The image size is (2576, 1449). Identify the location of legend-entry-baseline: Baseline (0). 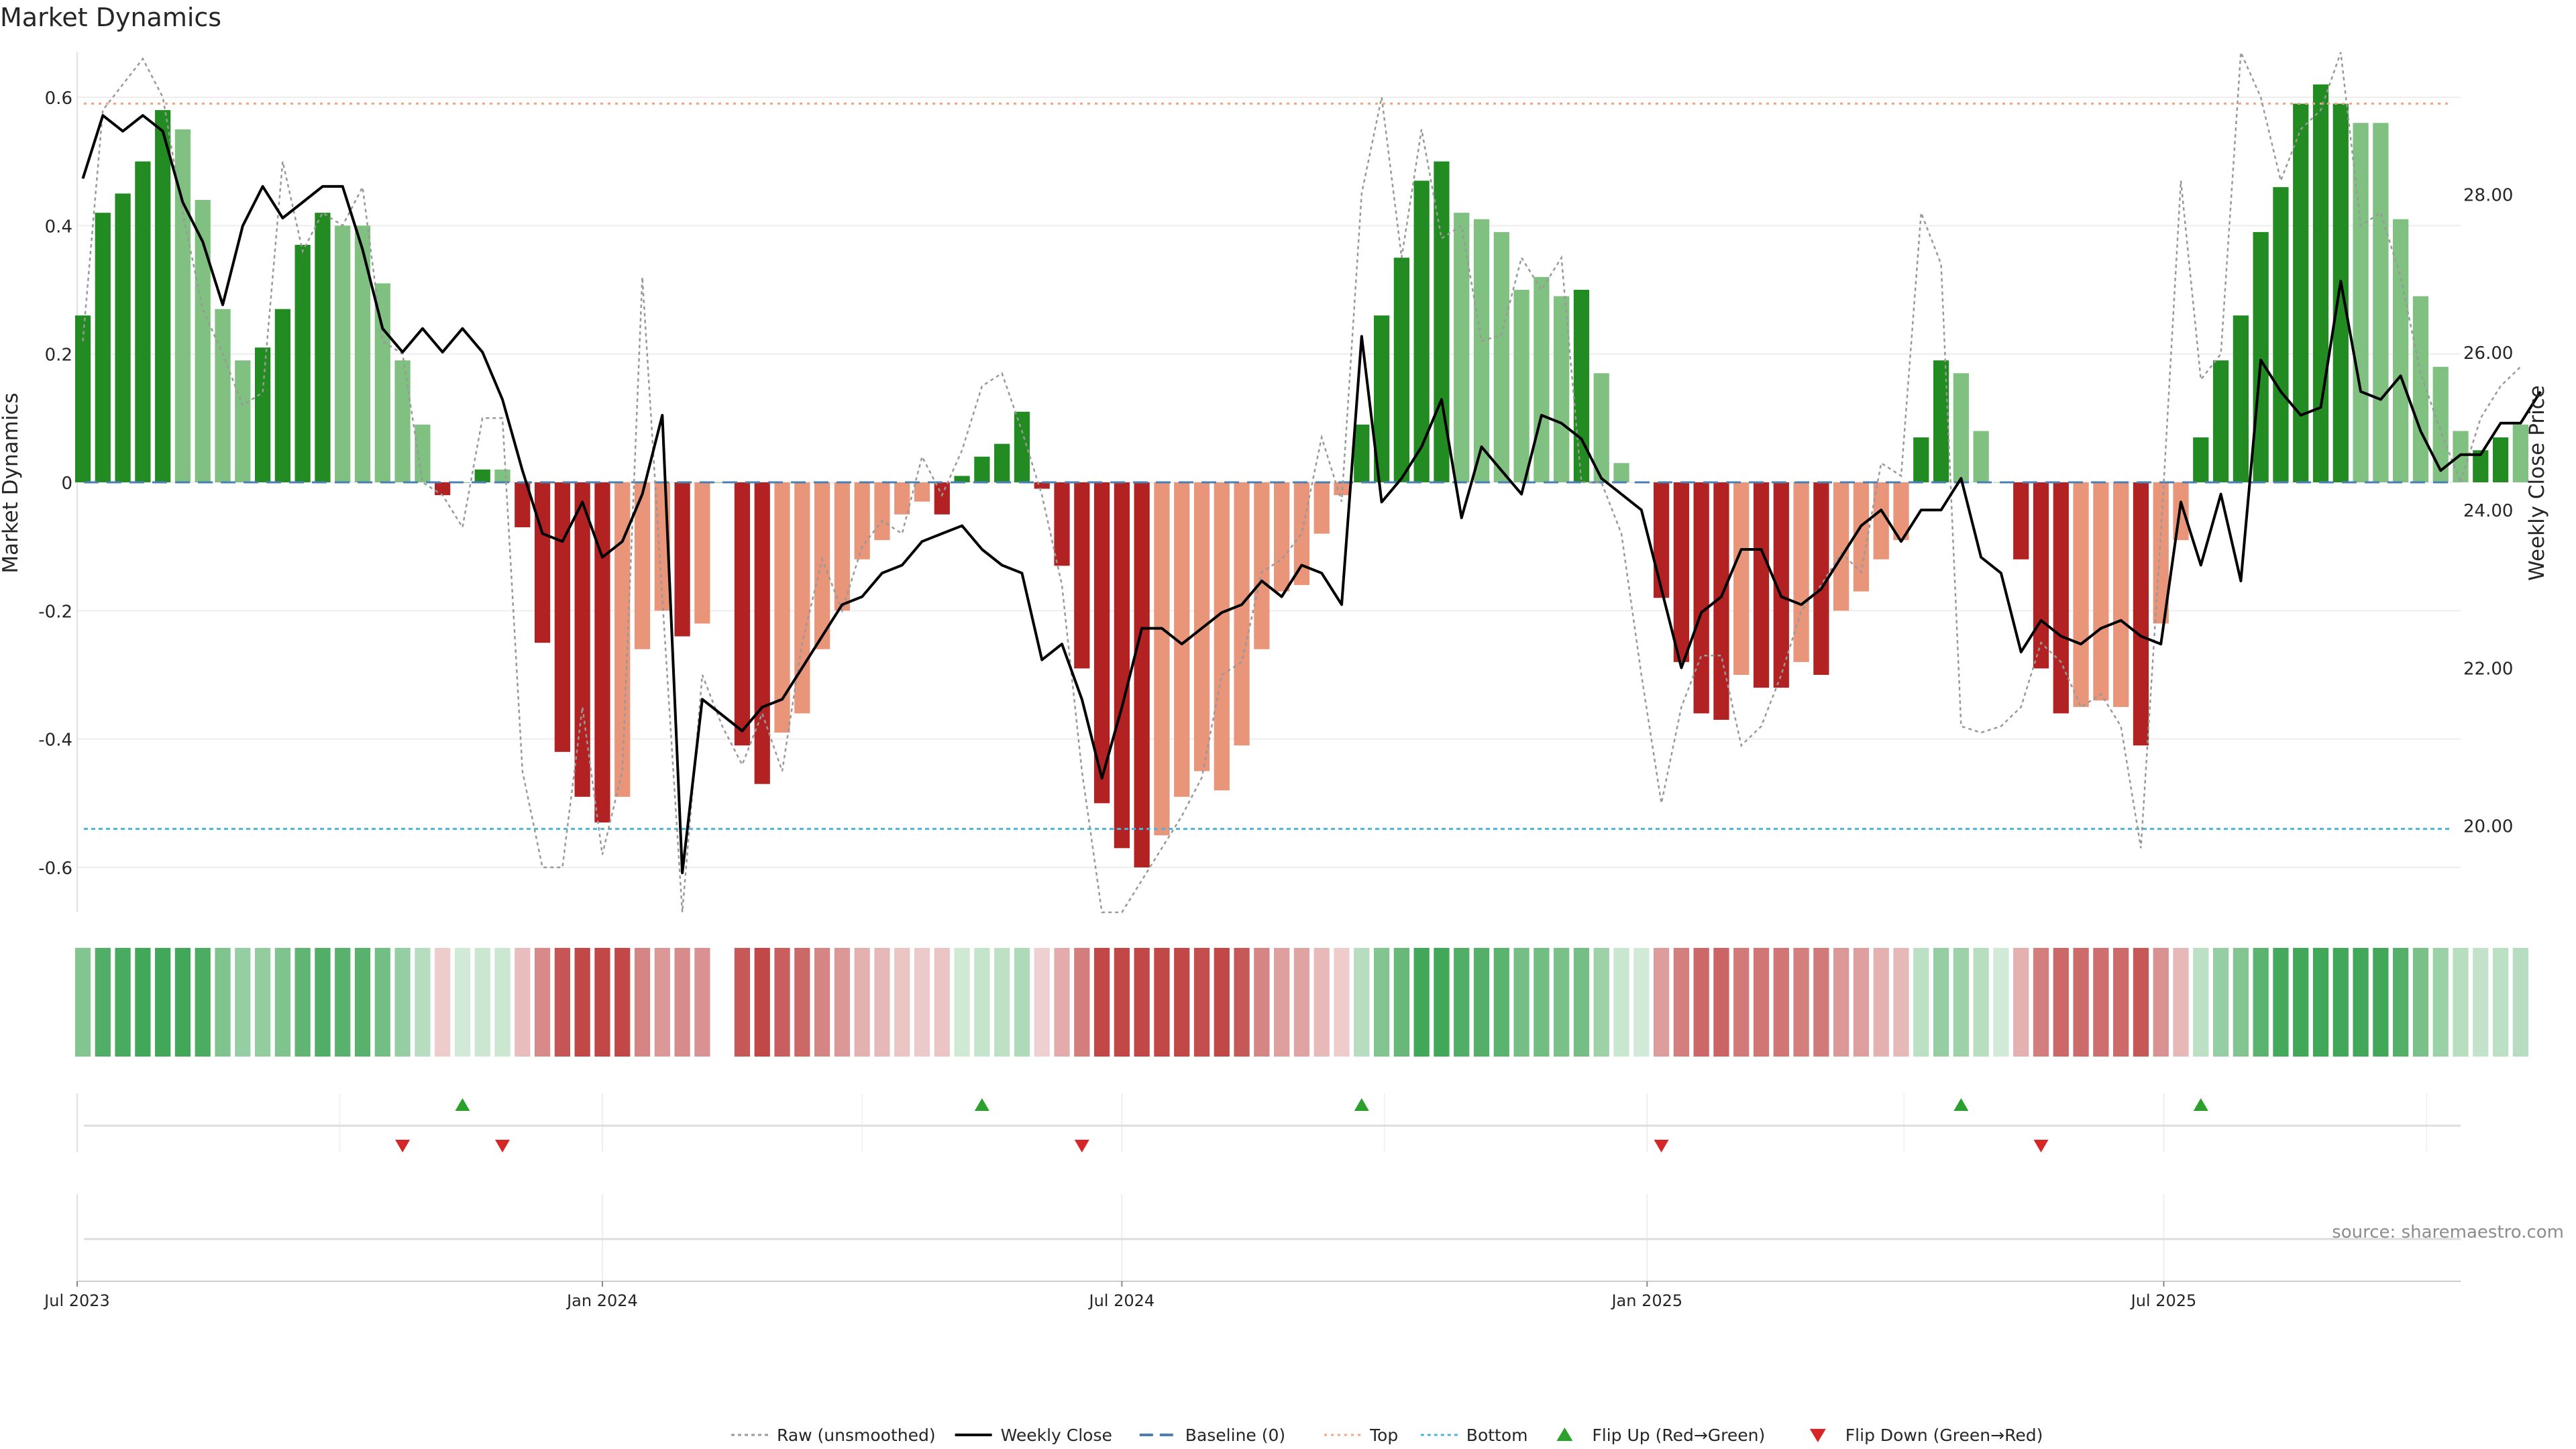
(1212, 1435).